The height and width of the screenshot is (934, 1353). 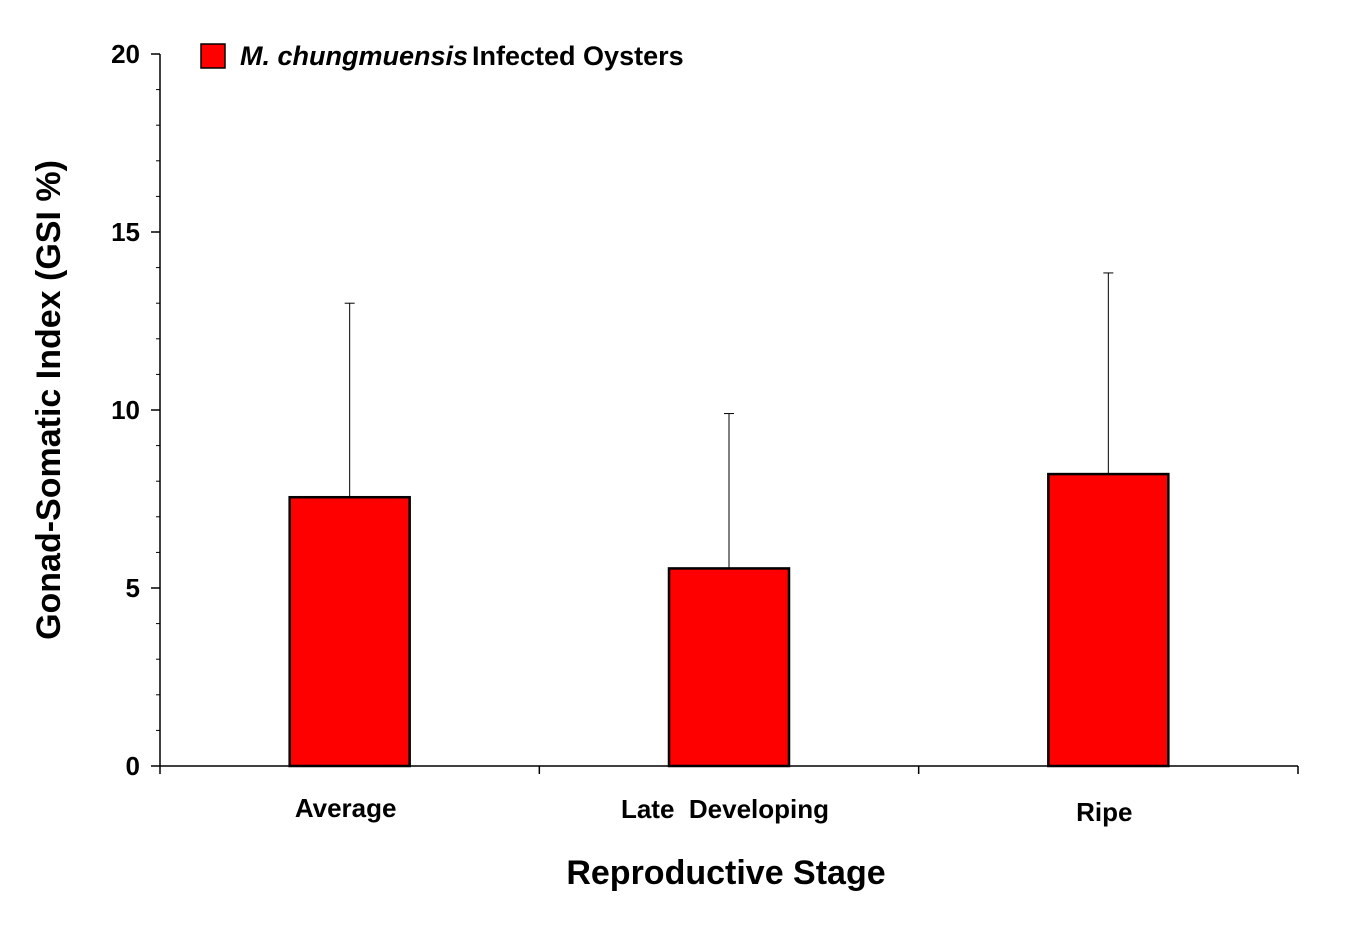 I want to click on legend-label: M. chungmuensis Infected Oysters, so click(x=462, y=56).